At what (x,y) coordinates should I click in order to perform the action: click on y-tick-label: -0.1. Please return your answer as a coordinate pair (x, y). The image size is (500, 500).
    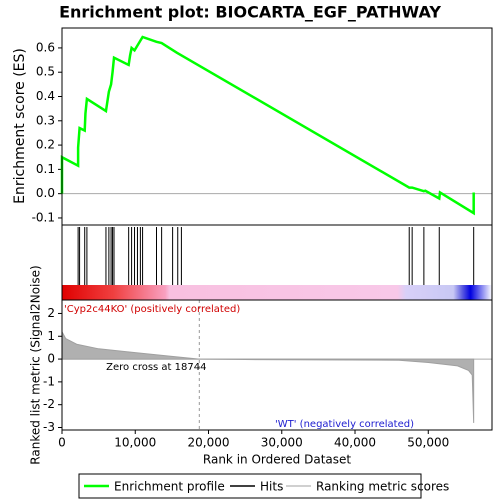
    Looking at the image, I should click on (43, 217).